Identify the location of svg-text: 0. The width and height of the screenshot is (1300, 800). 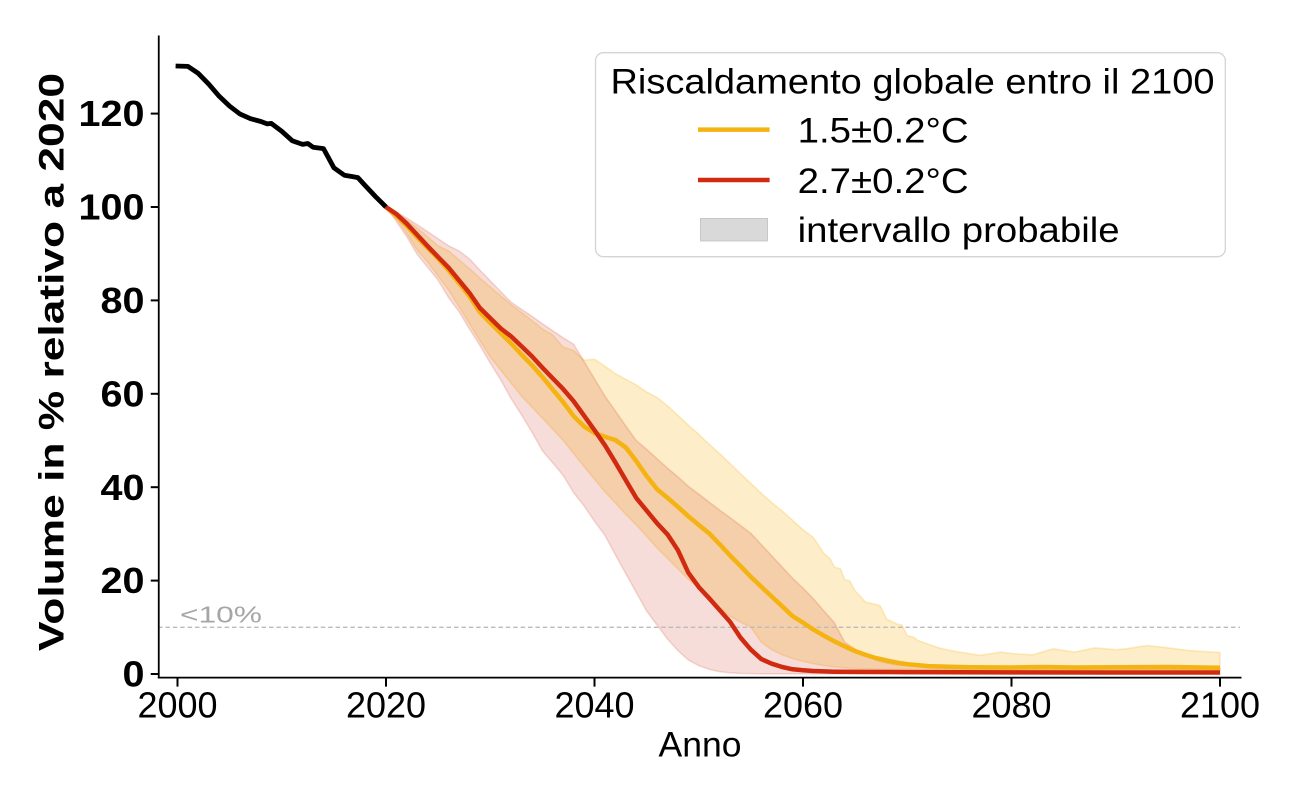
(134, 674).